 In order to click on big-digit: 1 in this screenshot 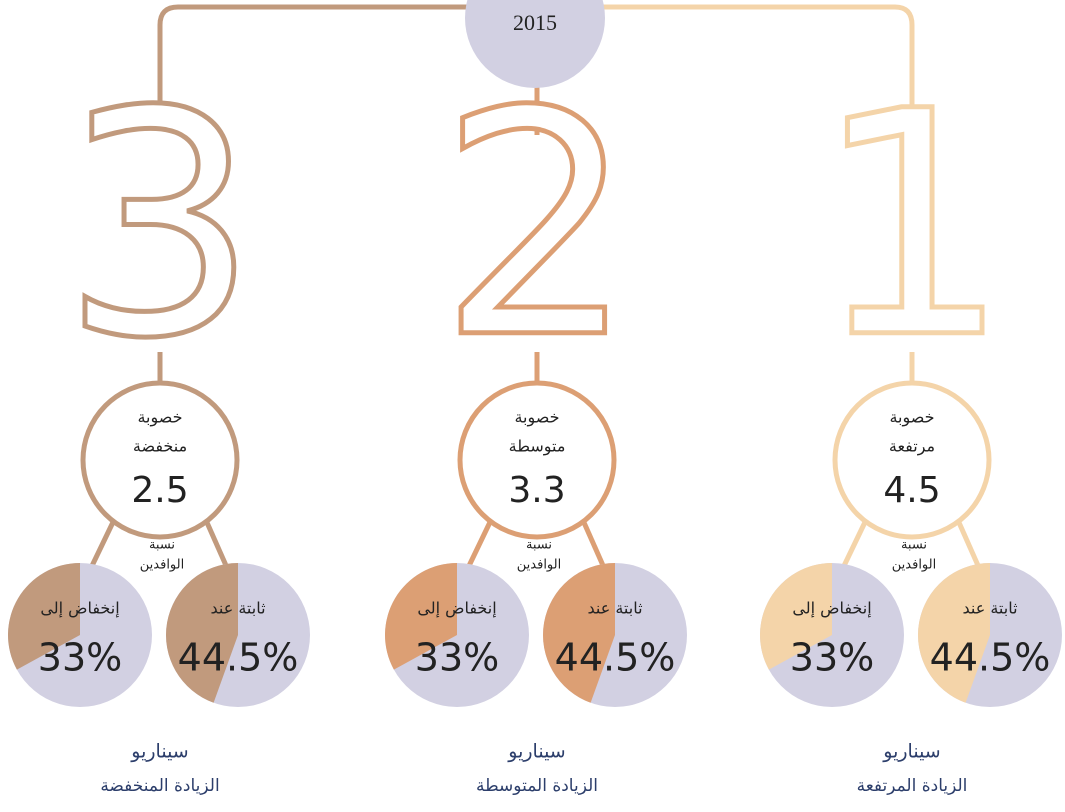, I will do `click(911, 226)`.